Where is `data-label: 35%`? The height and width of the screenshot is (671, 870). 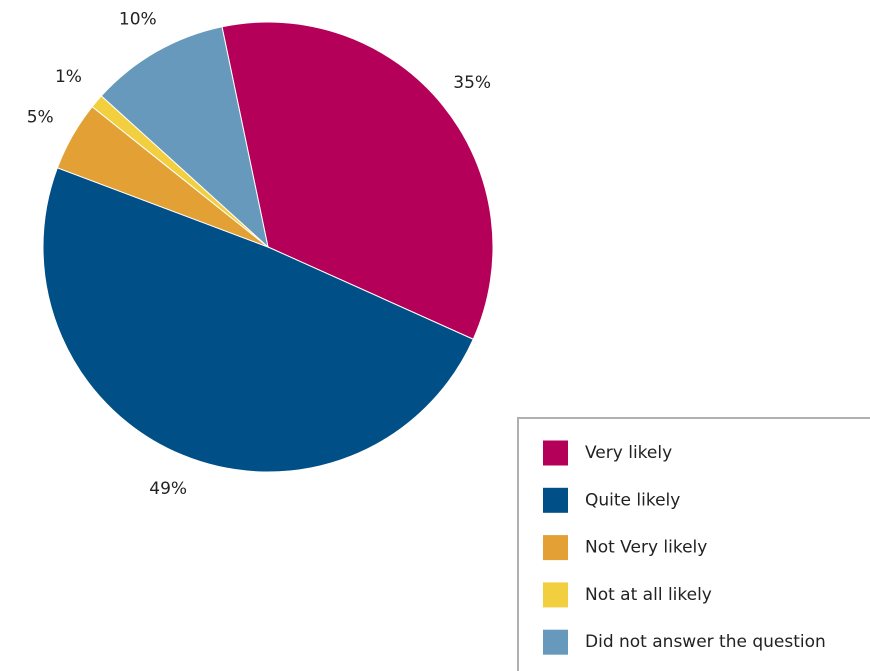
data-label: 35% is located at coordinates (472, 83).